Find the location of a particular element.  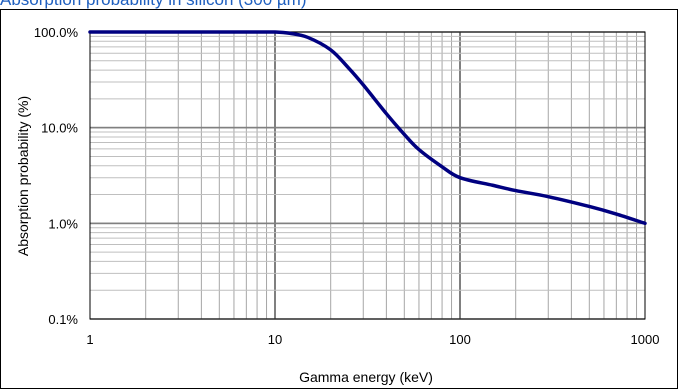

x-tick-label: 1000 is located at coordinates (645, 339).